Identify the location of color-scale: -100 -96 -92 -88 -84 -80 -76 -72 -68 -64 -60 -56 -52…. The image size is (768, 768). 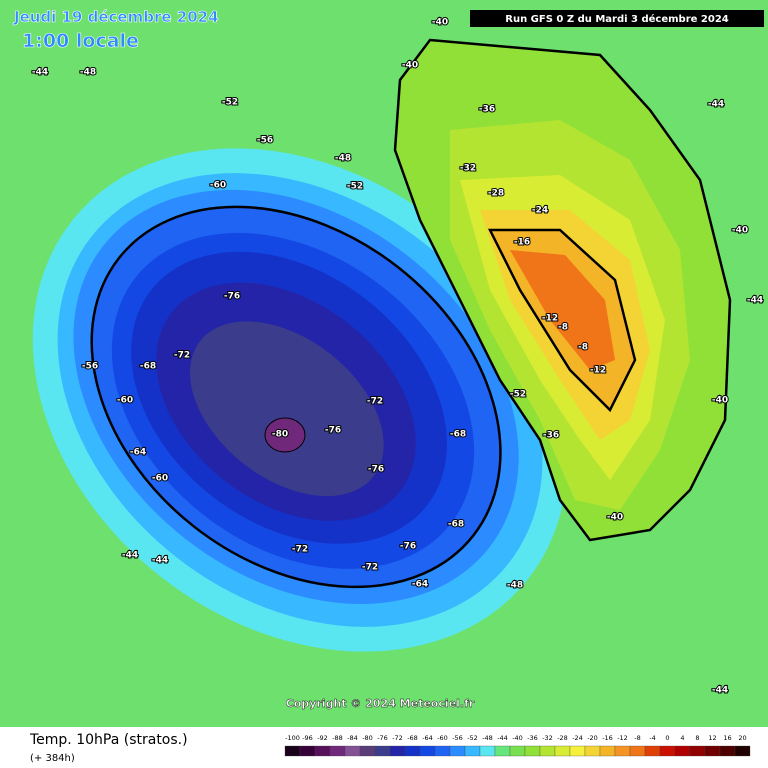
(517, 745).